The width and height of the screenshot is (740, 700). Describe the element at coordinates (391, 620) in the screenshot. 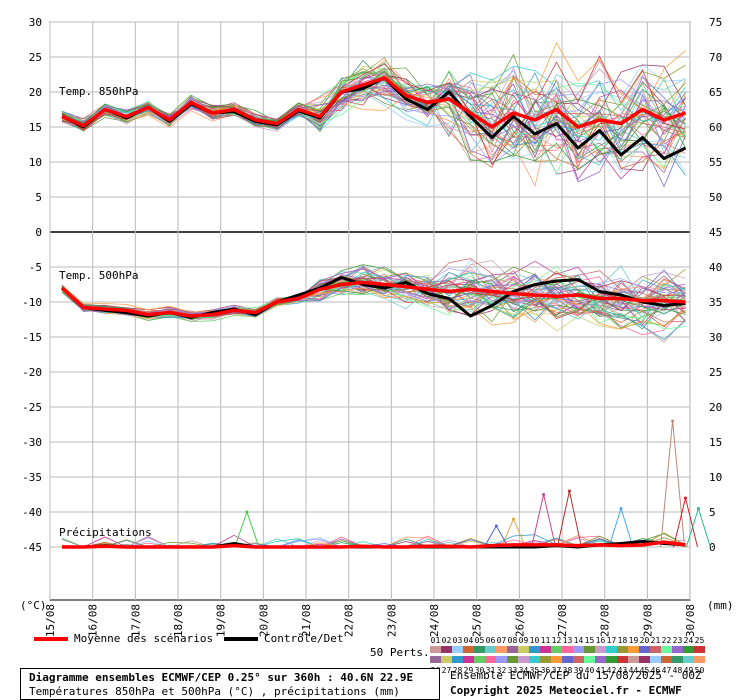

I see `date-tick-label: 23/08` at that location.